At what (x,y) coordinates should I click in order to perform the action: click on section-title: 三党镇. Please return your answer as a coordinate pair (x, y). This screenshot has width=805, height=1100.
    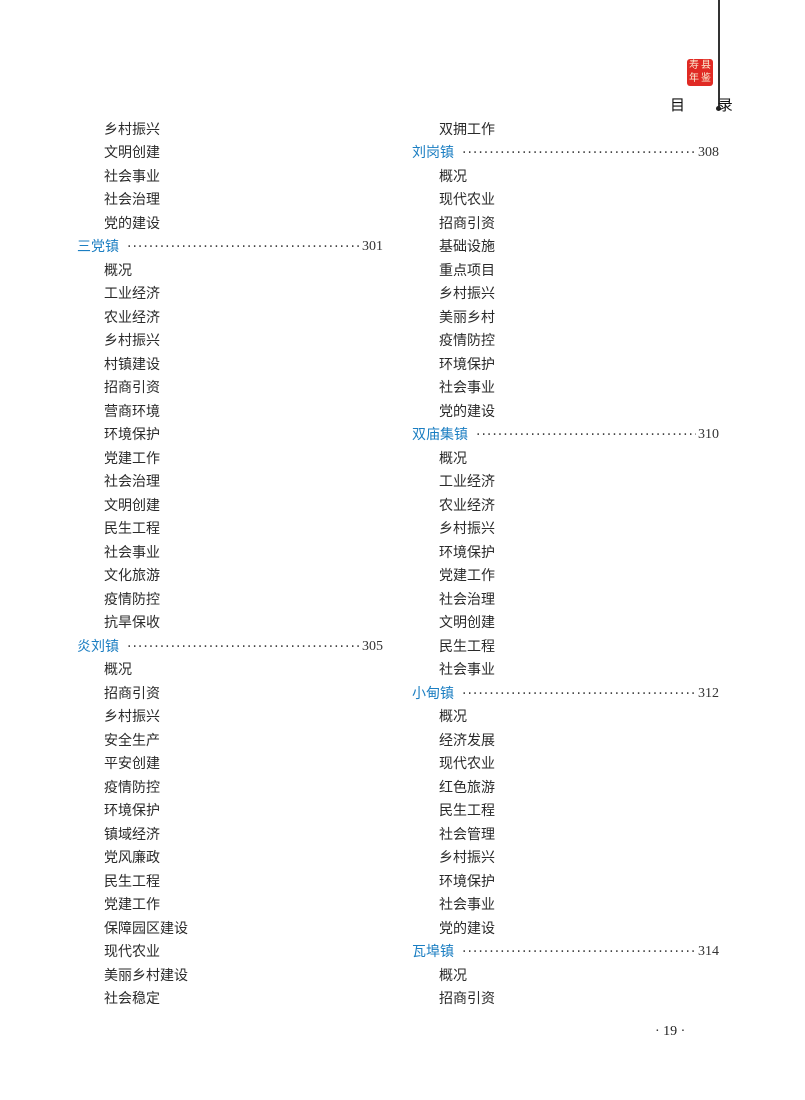
    Looking at the image, I should click on (98, 247).